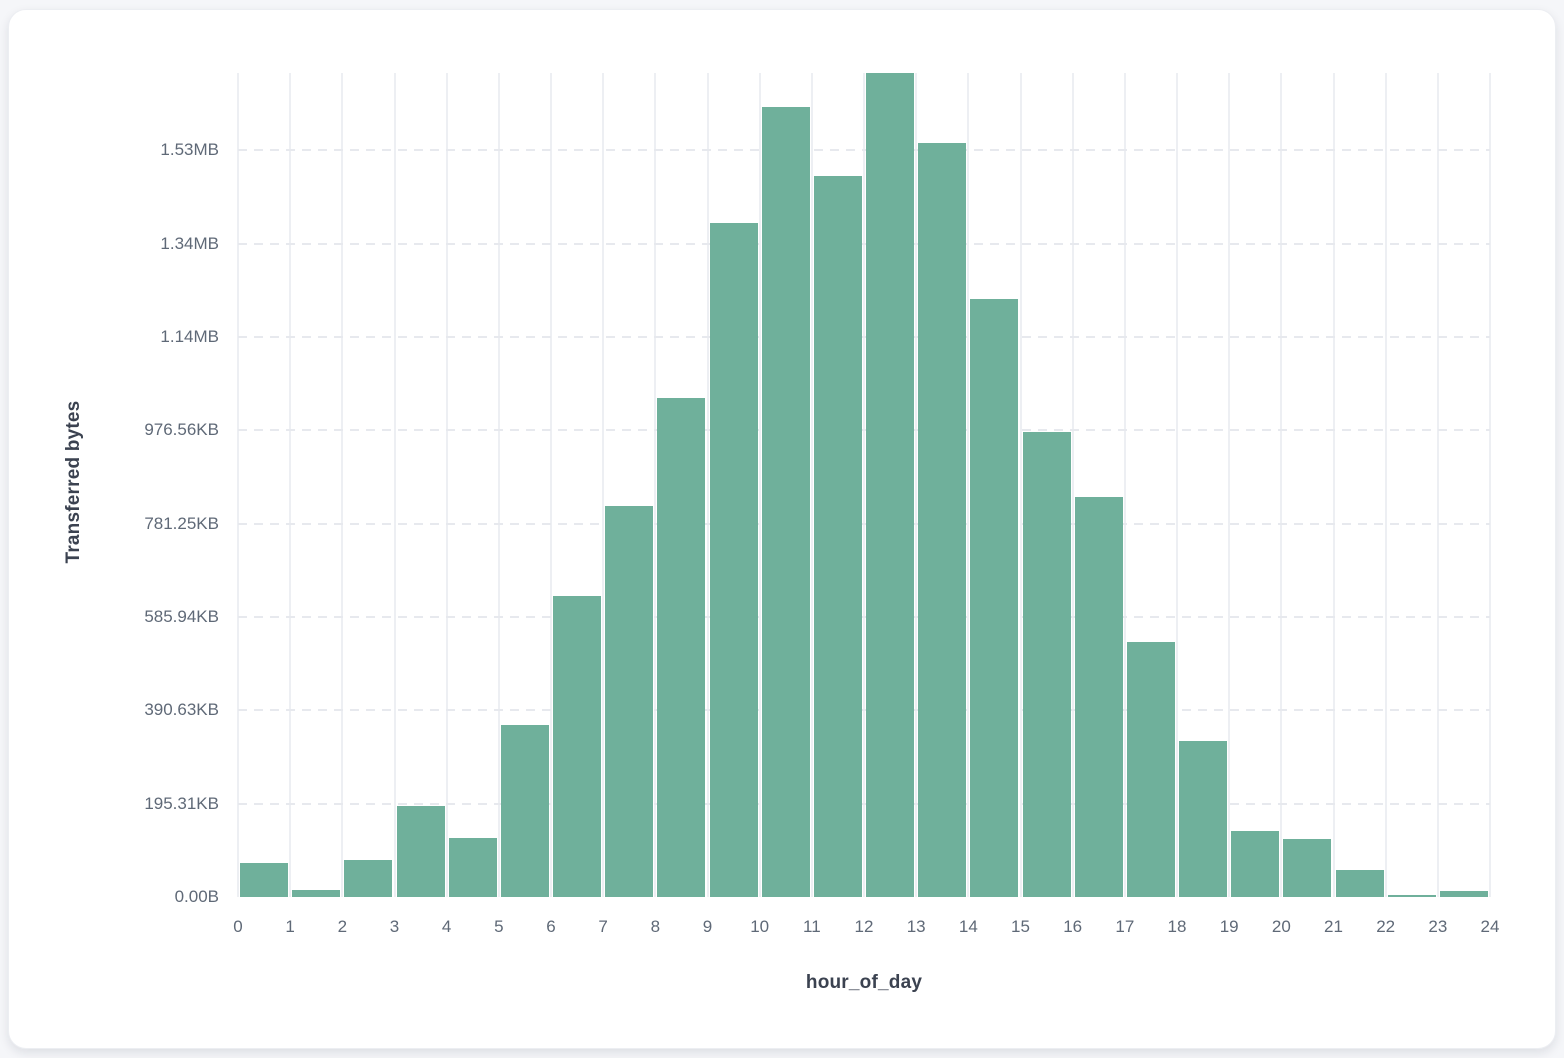  What do you see at coordinates (189, 243) in the screenshot?
I see `y-tick-label: 1.34MB` at bounding box center [189, 243].